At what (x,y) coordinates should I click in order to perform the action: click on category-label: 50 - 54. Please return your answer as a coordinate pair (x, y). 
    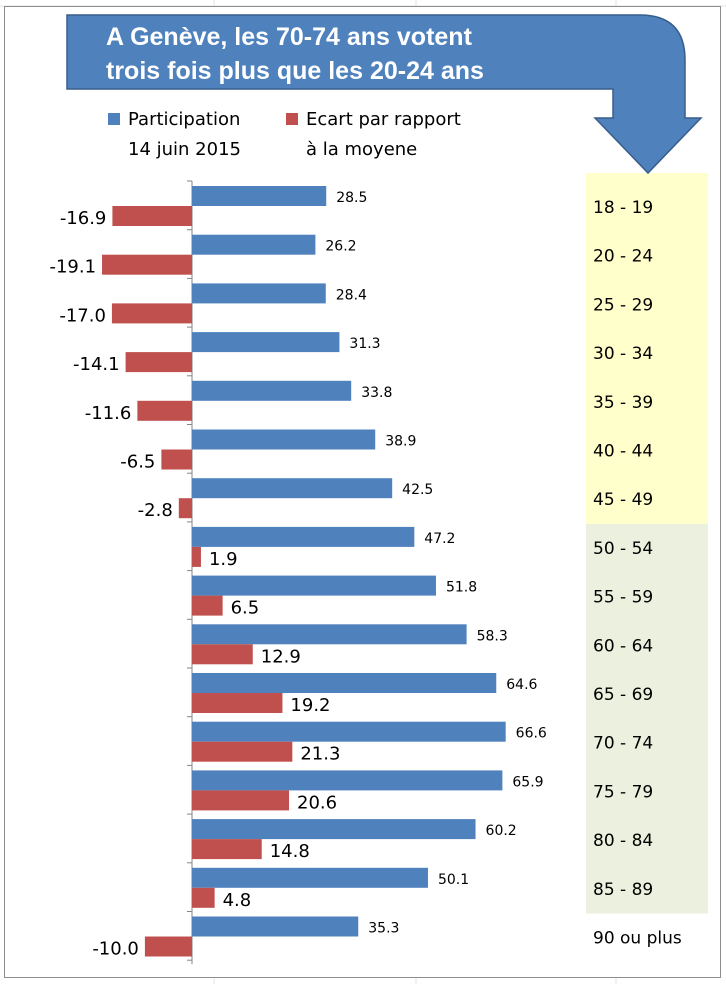
    Looking at the image, I should click on (623, 549).